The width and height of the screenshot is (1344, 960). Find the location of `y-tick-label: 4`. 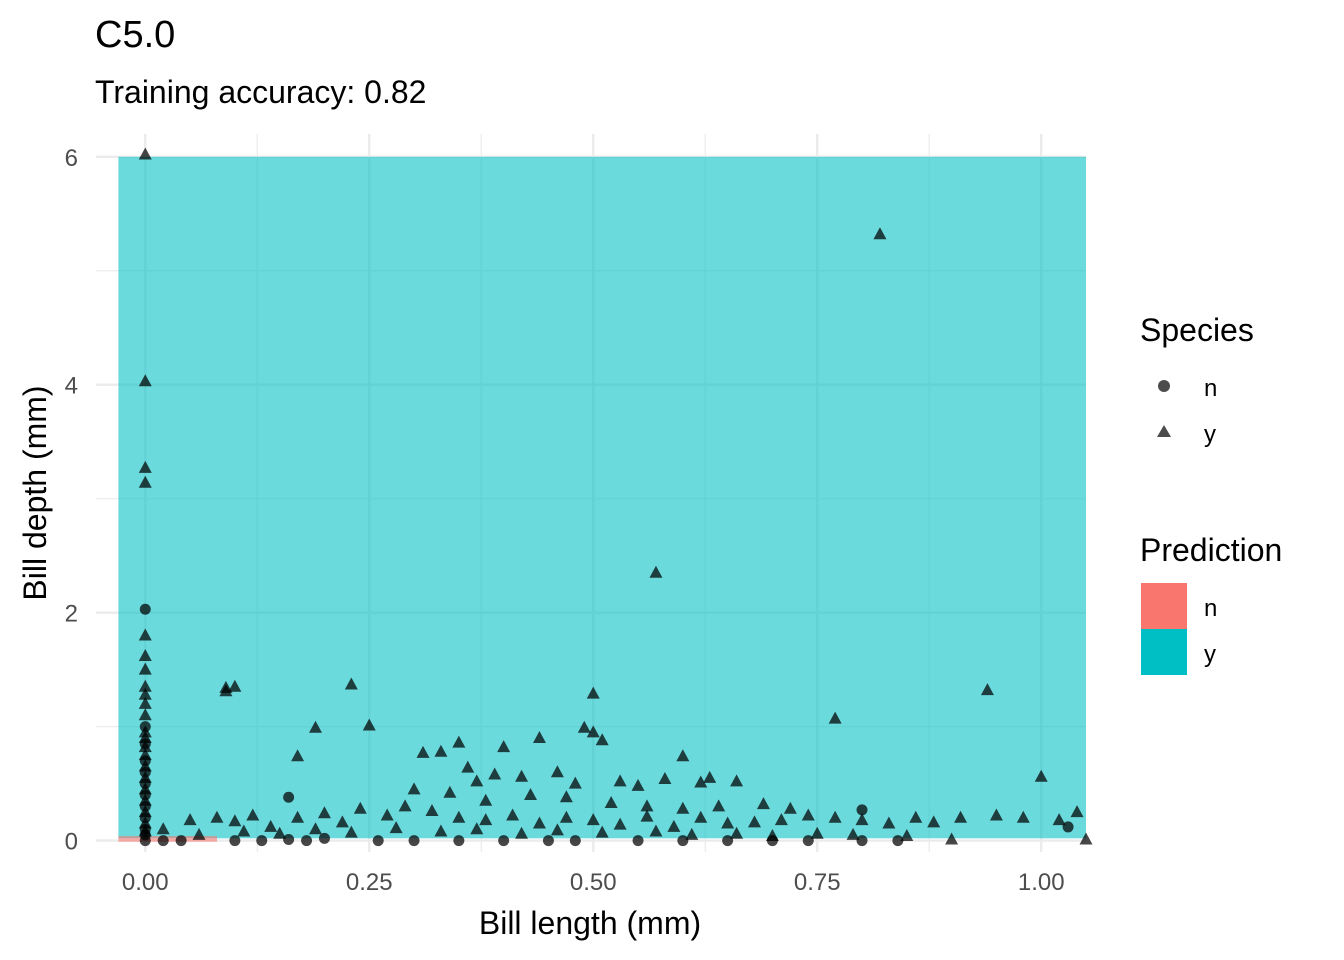

y-tick-label: 4 is located at coordinates (71, 386).